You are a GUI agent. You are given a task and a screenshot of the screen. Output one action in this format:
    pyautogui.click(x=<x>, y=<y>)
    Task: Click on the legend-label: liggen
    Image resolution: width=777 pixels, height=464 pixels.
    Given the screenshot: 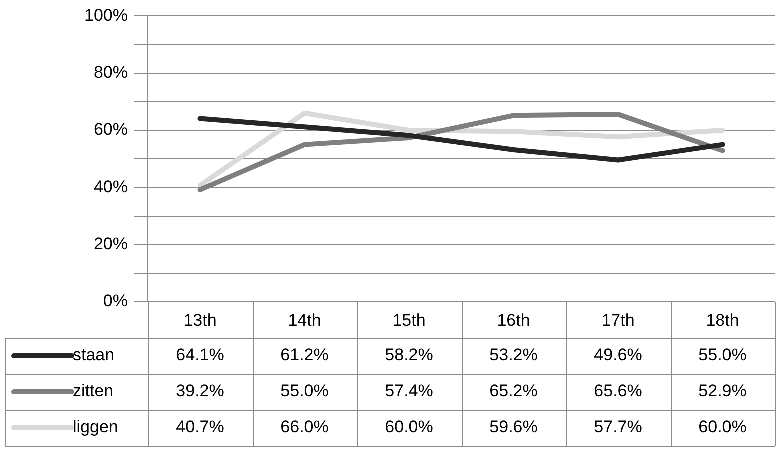 What is the action you would take?
    pyautogui.click(x=95, y=427)
    